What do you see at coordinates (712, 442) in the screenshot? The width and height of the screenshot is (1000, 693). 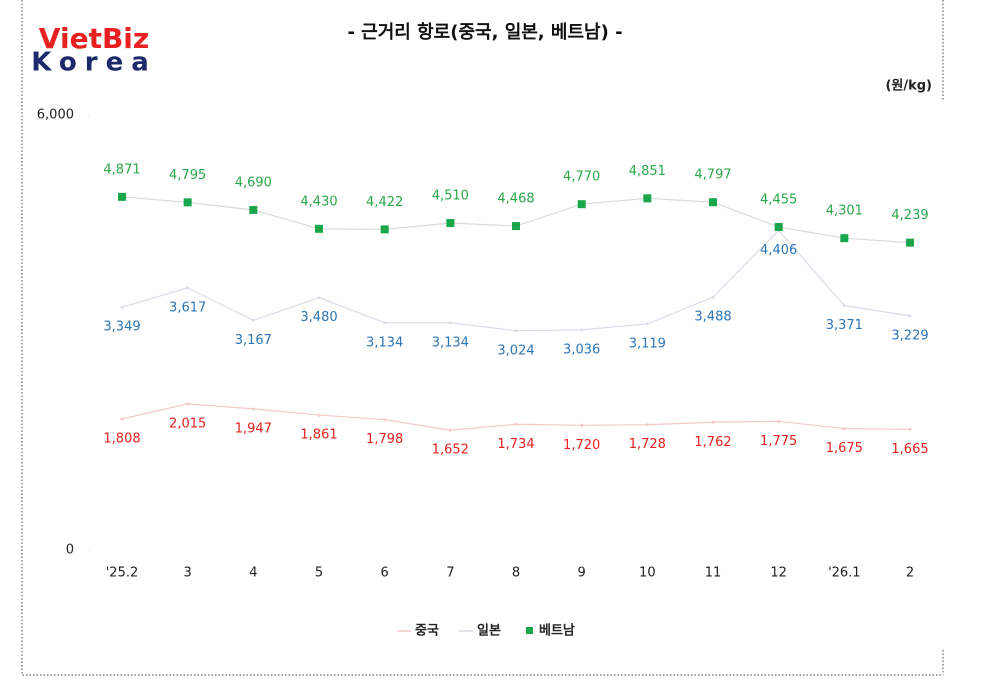 I see `data-label: 1,762` at bounding box center [712, 442].